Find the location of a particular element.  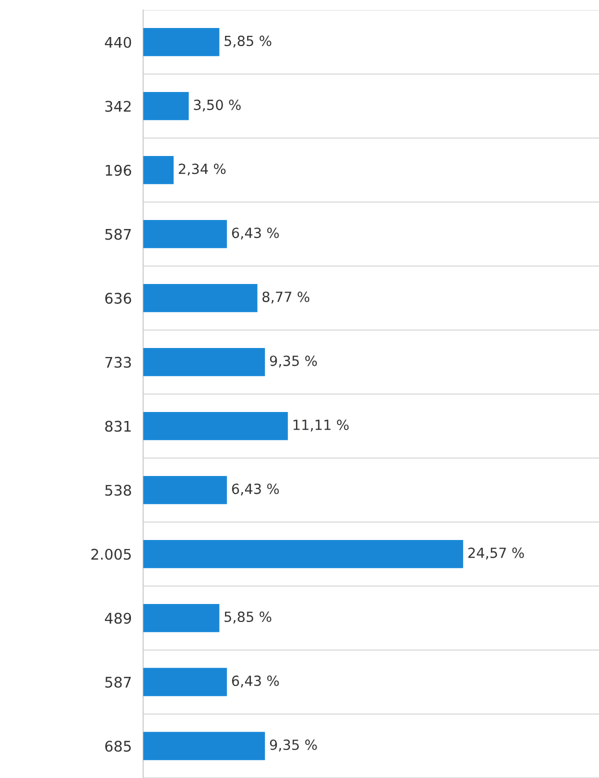

y-tick-label: 196 is located at coordinates (119, 170).